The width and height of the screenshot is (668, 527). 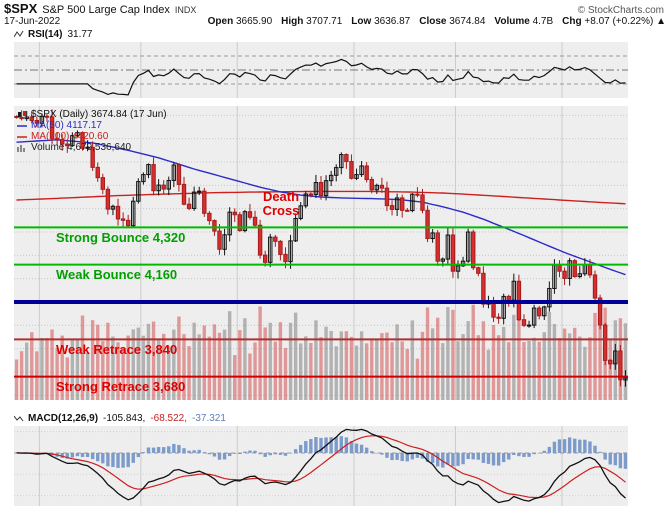 I want to click on copyright: © StockCharts.com, so click(x=620, y=10).